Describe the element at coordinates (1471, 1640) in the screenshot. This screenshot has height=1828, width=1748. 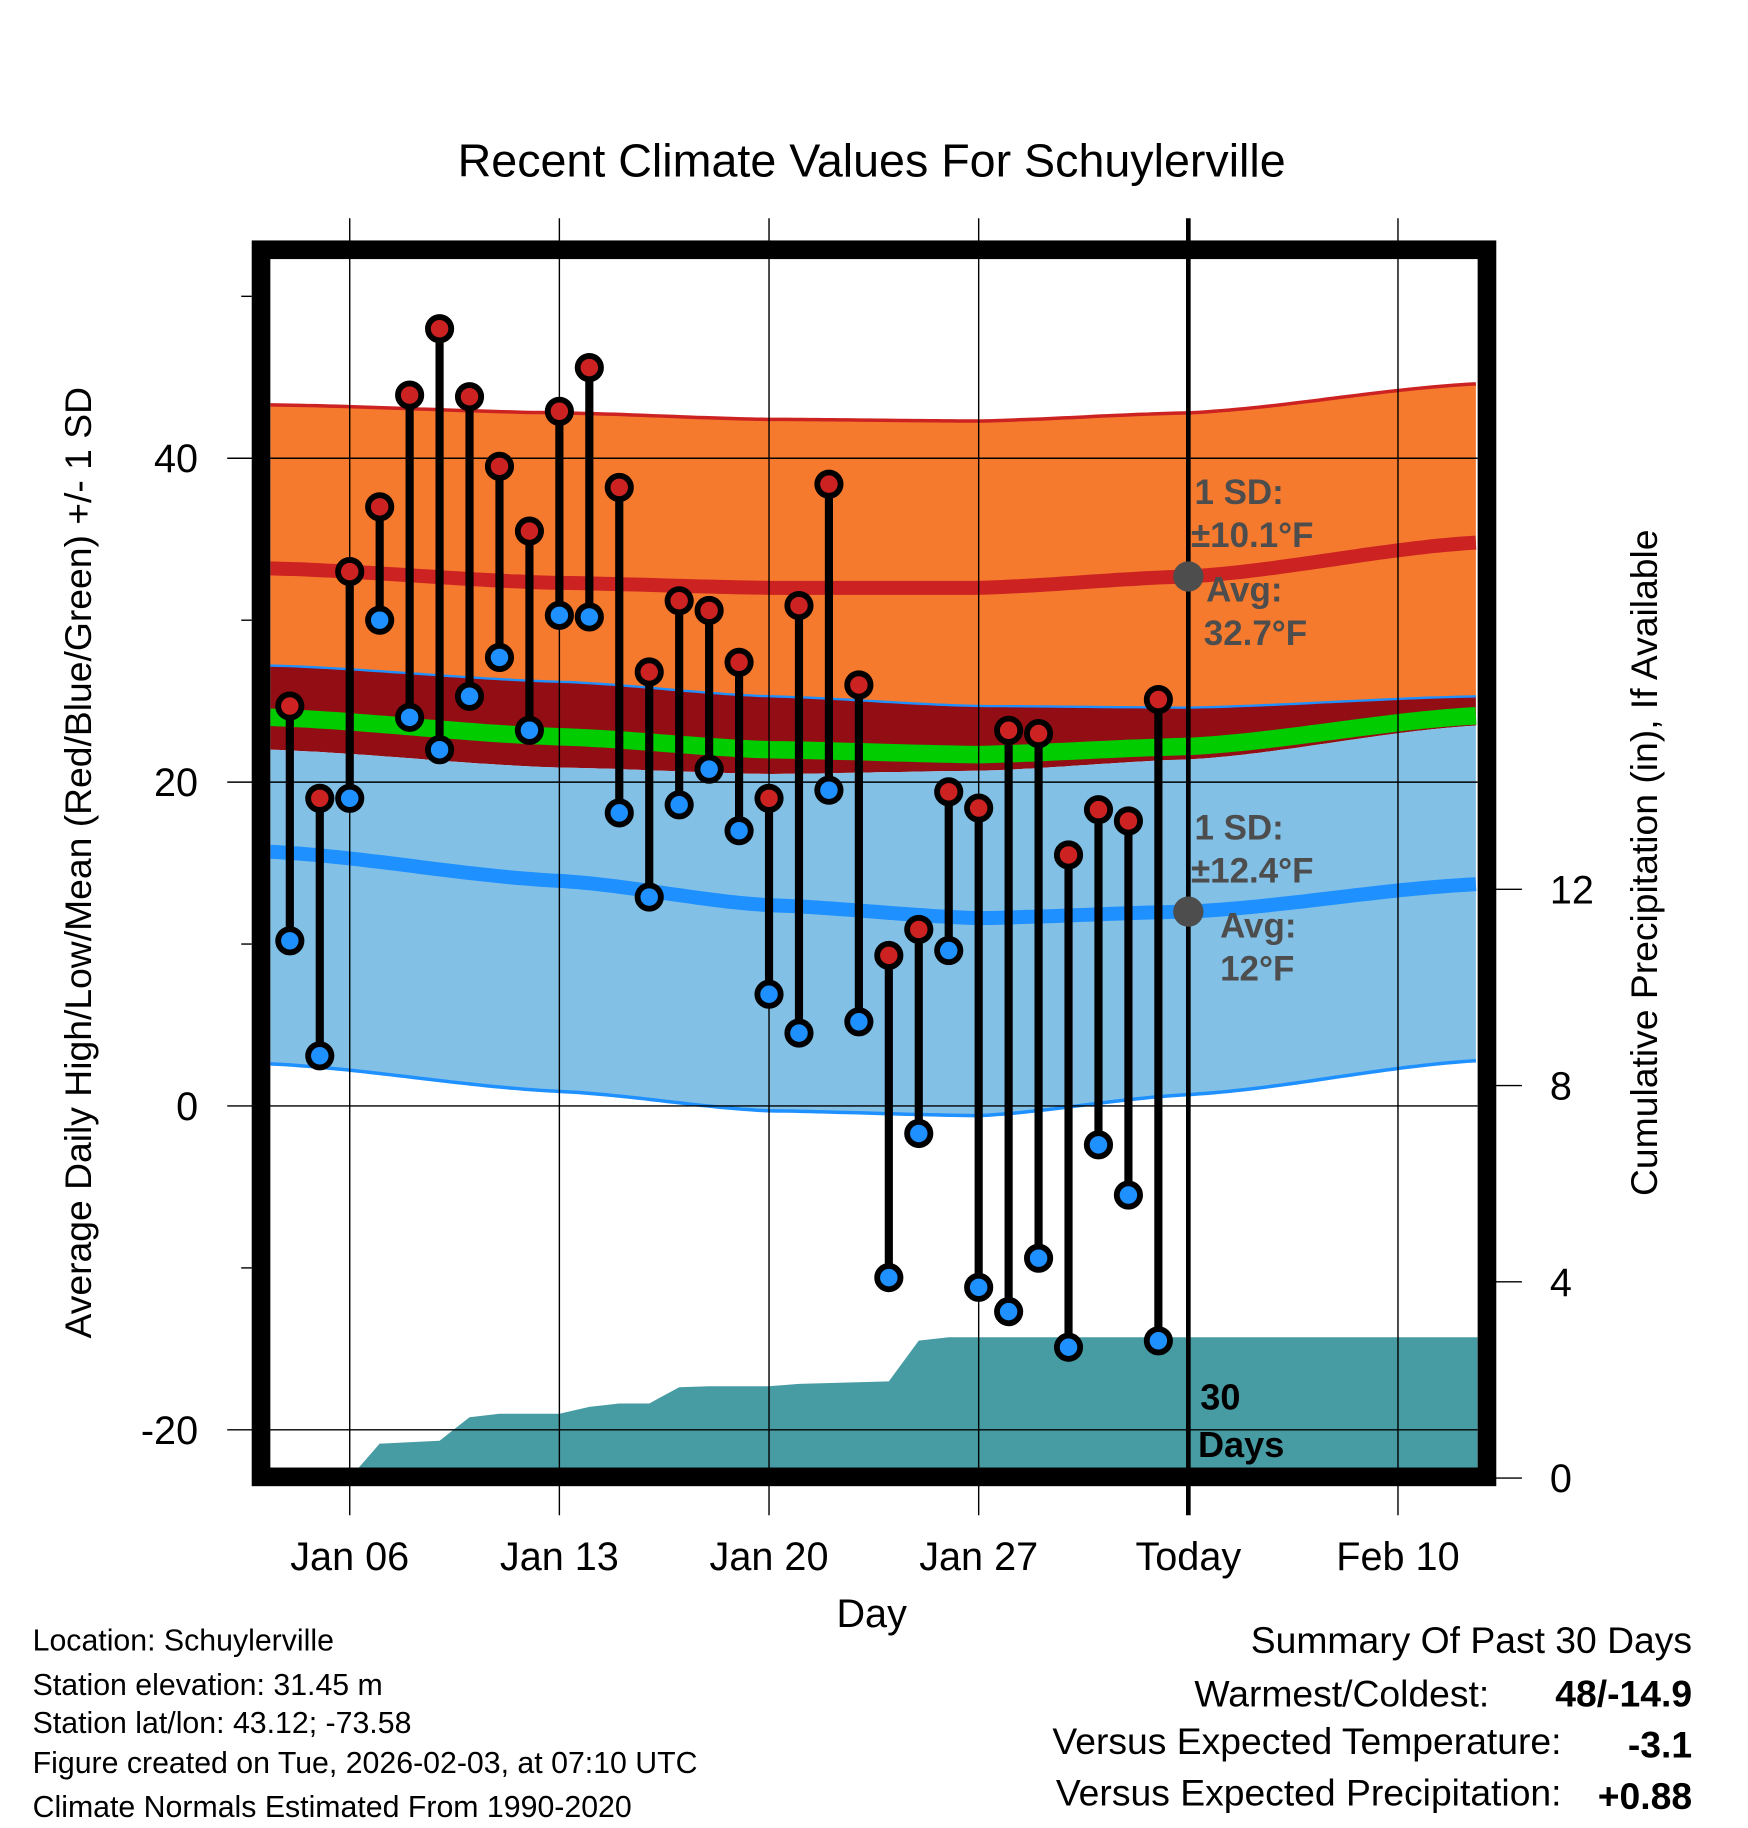
I see `summary-title: Summary Of Past 30 Days` at that location.